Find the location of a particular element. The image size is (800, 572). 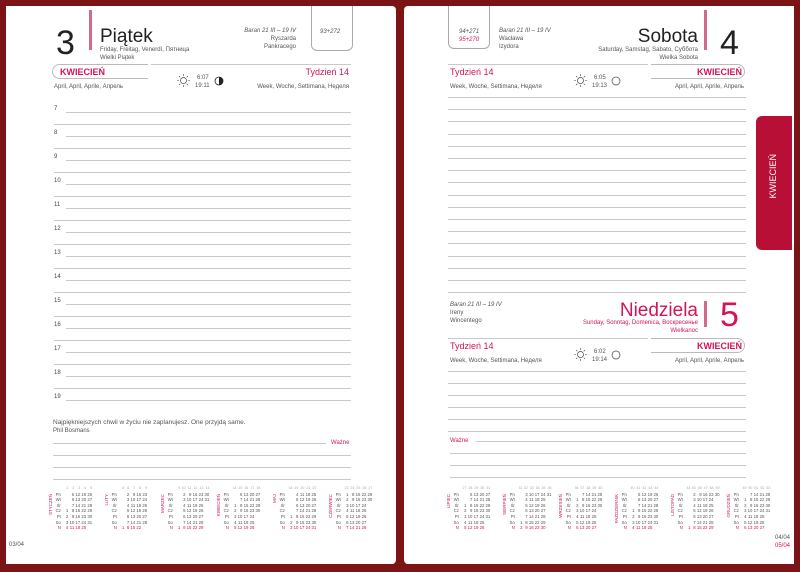

week-number: 21 is located at coordinates (308, 488).